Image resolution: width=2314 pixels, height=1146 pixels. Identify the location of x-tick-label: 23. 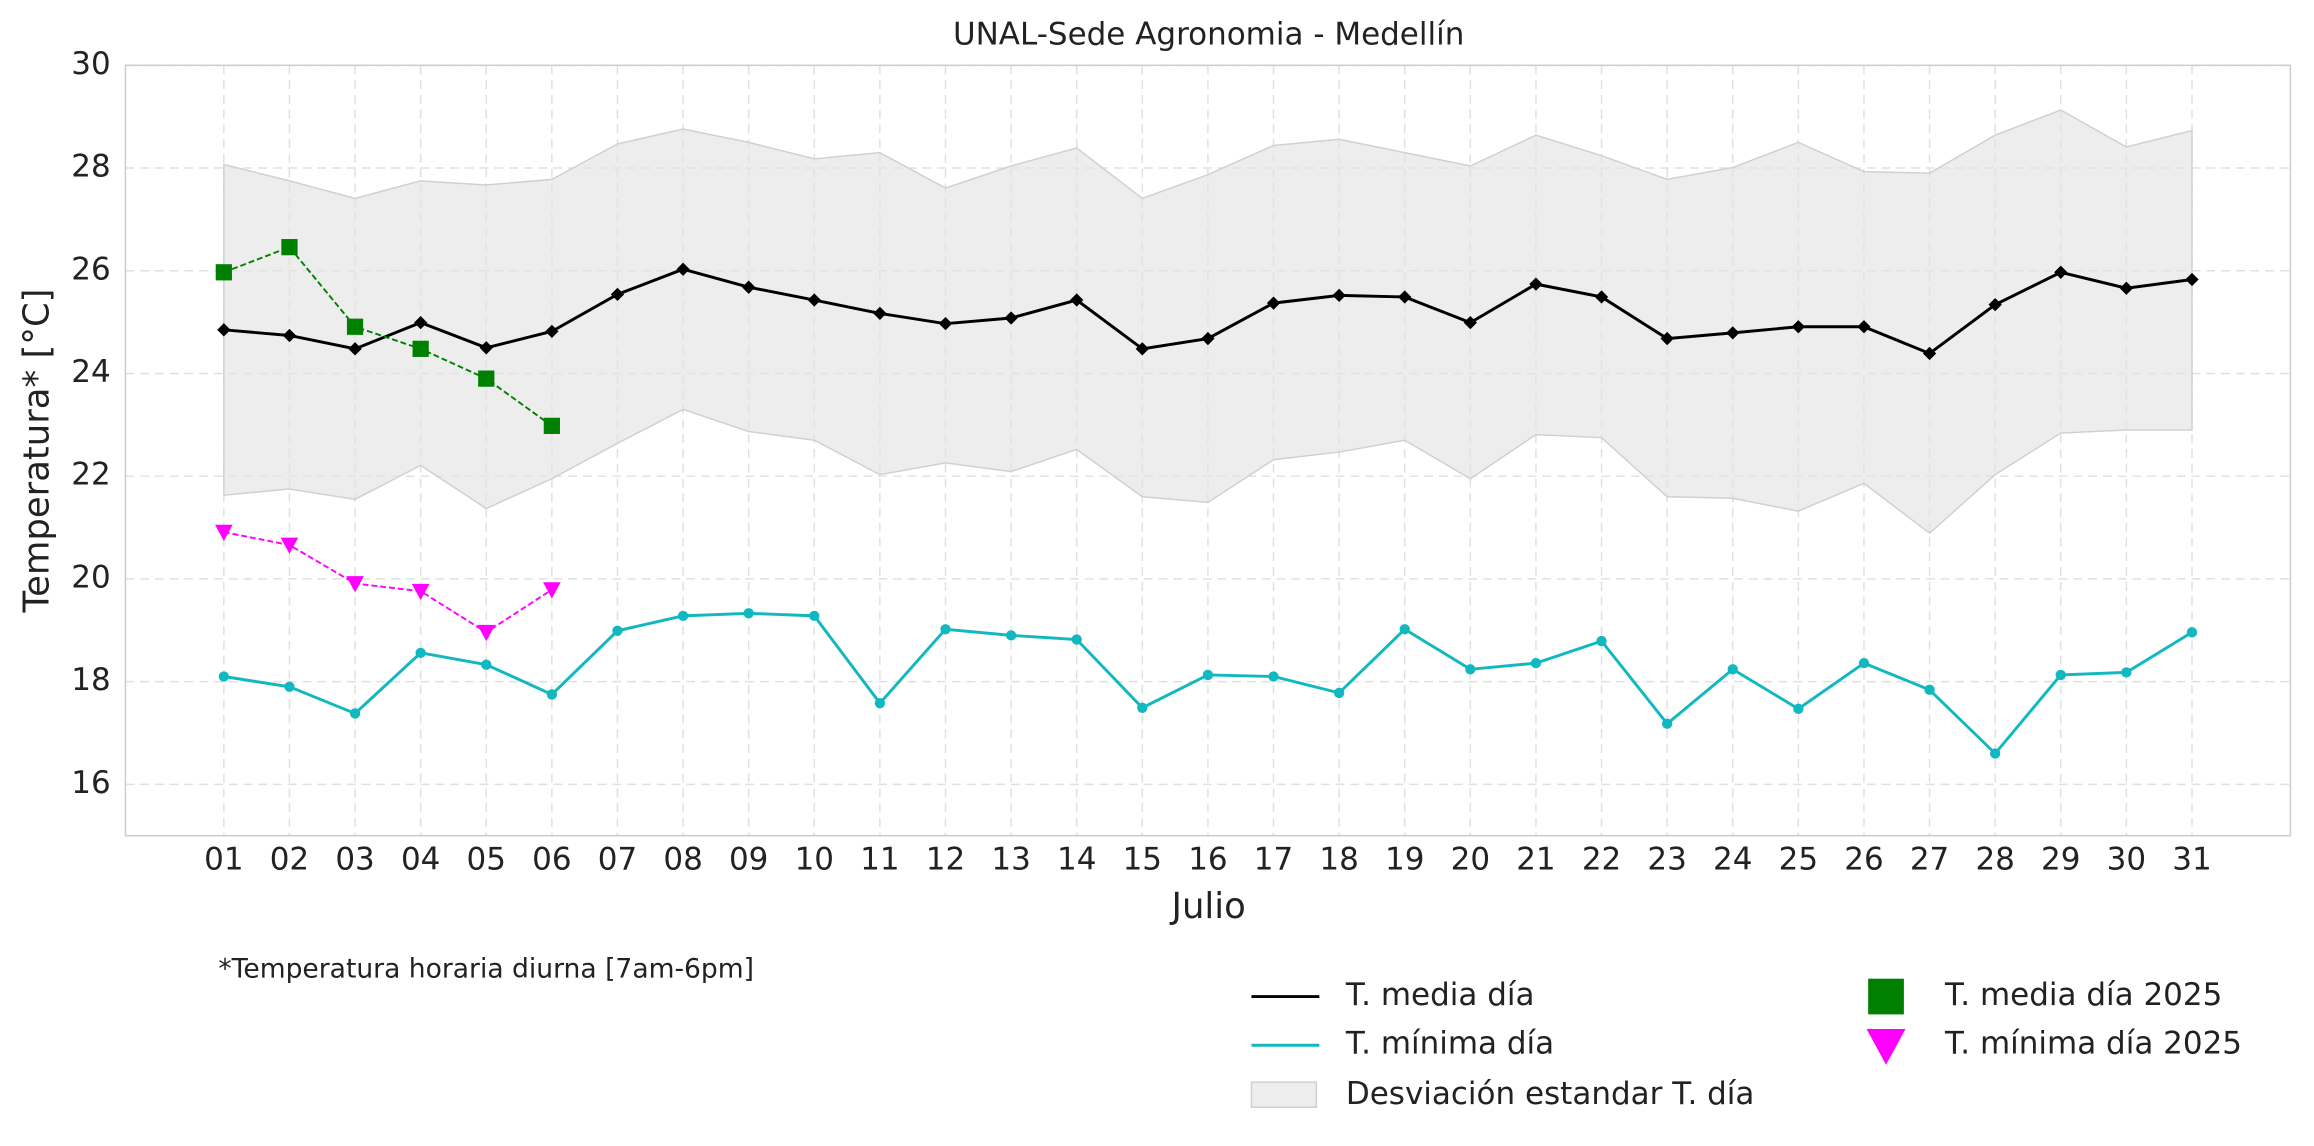
(1666, 859).